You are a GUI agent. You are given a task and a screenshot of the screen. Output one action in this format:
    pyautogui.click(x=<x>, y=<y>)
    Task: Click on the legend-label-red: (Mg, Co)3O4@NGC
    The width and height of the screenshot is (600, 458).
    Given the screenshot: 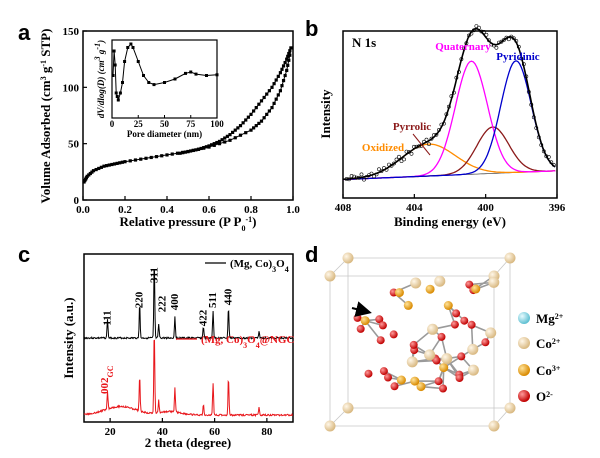 What is the action you would take?
    pyautogui.click(x=247, y=342)
    